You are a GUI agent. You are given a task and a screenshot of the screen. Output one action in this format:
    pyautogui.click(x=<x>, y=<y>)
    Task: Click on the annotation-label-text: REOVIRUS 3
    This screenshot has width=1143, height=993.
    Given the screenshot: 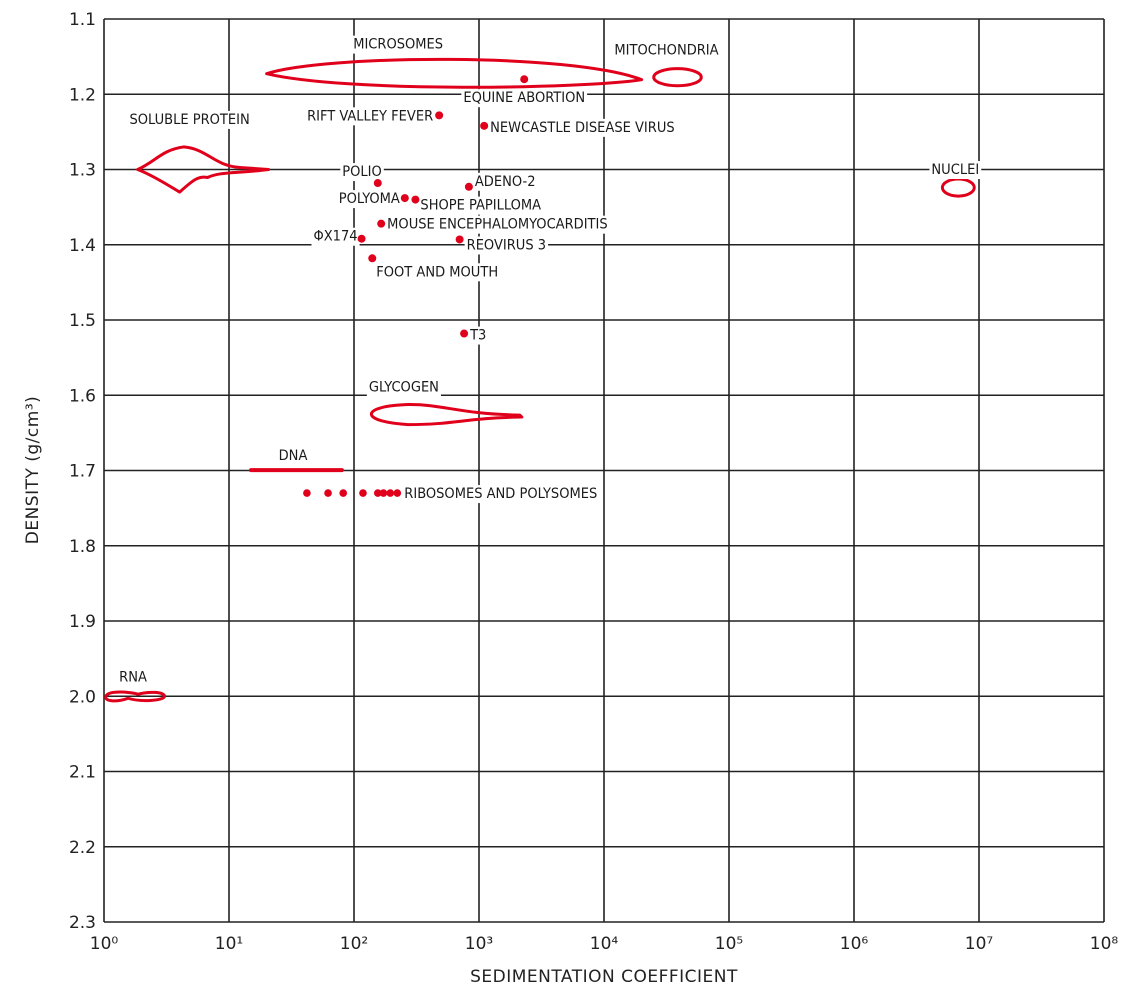 What is the action you would take?
    pyautogui.click(x=506, y=245)
    